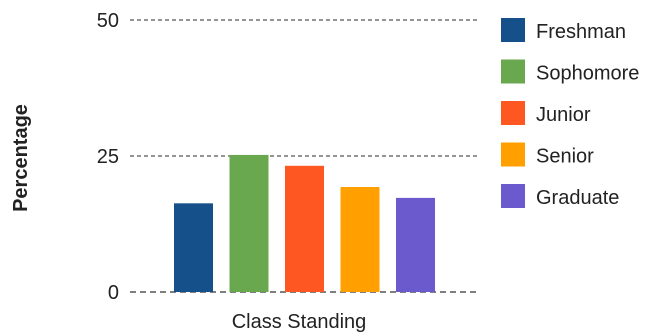 The height and width of the screenshot is (334, 663). What do you see at coordinates (304, 228) in the screenshot?
I see `bar-junior` at bounding box center [304, 228].